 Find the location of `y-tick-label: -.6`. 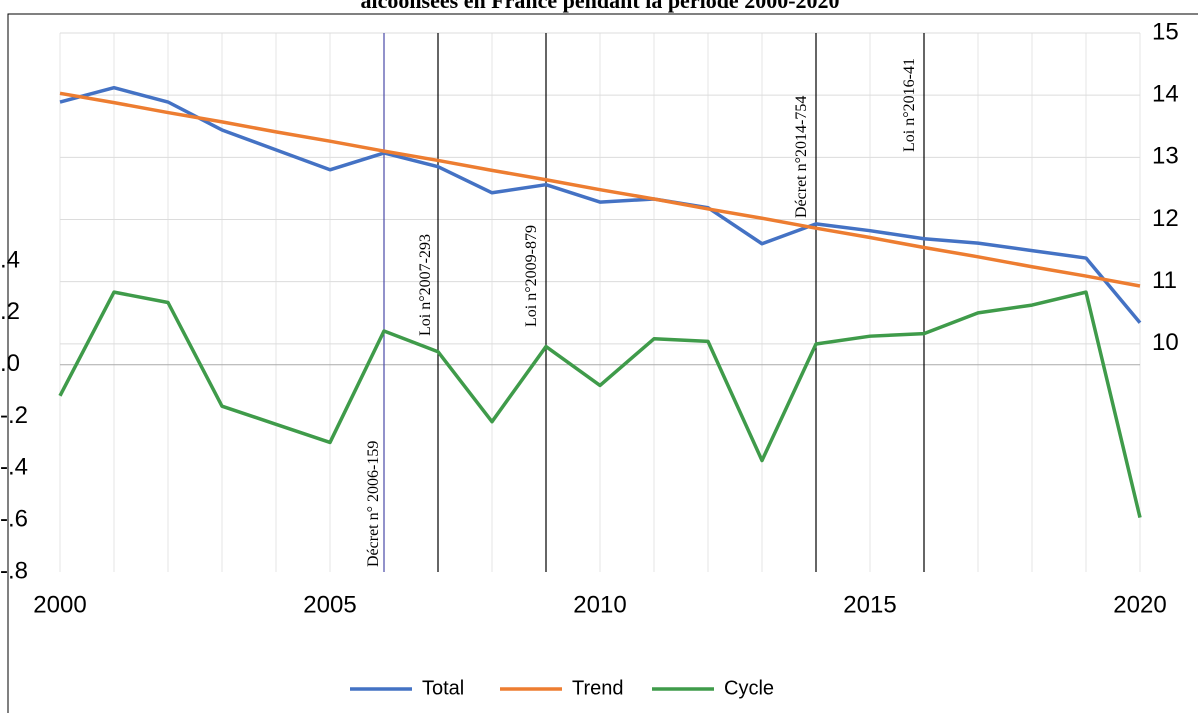

y-tick-label: -.6 is located at coordinates (14, 519).